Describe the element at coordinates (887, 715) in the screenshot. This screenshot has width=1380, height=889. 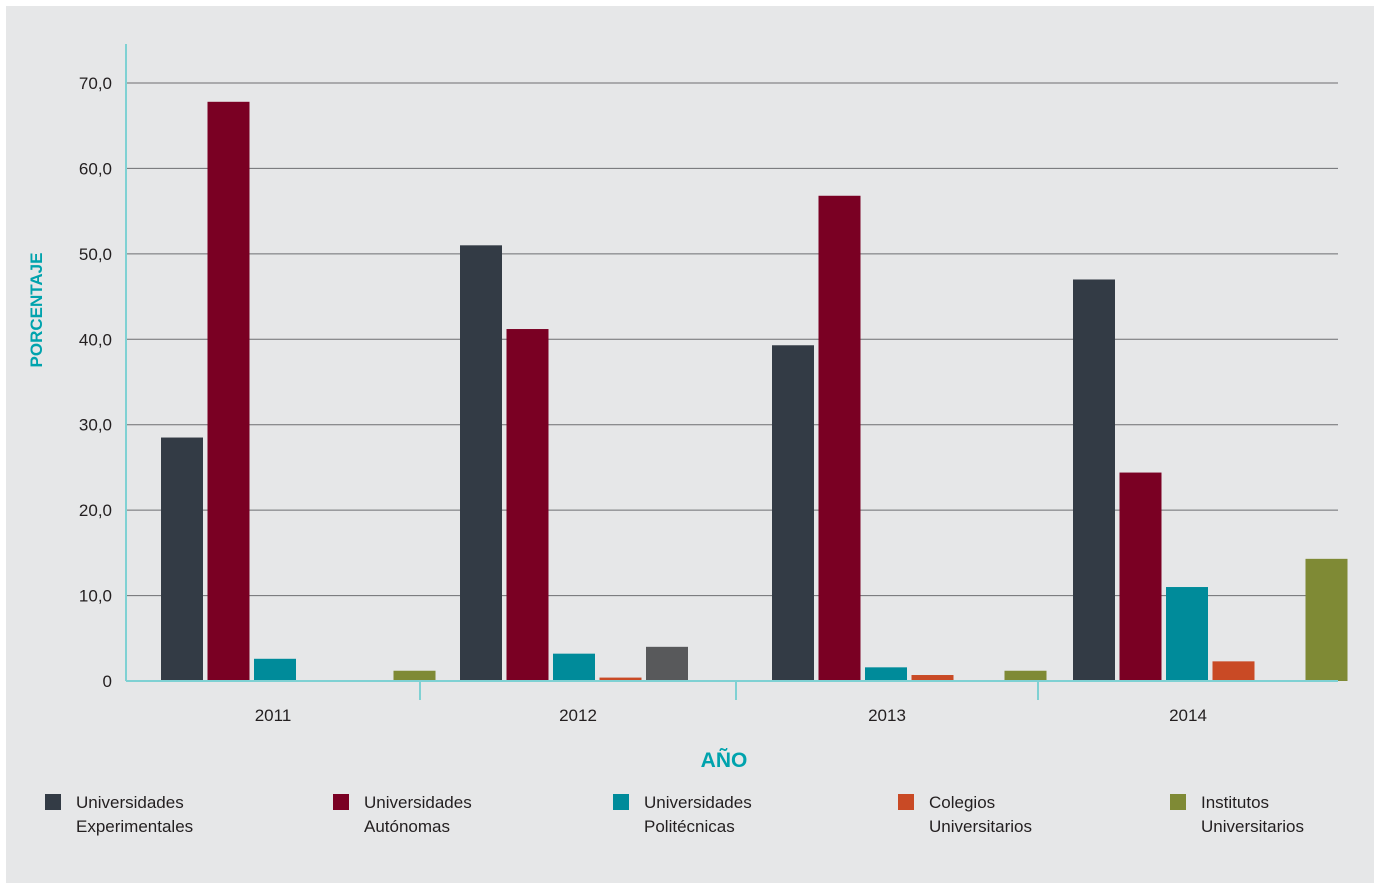
I see `x-tick-label: 2013` at that location.